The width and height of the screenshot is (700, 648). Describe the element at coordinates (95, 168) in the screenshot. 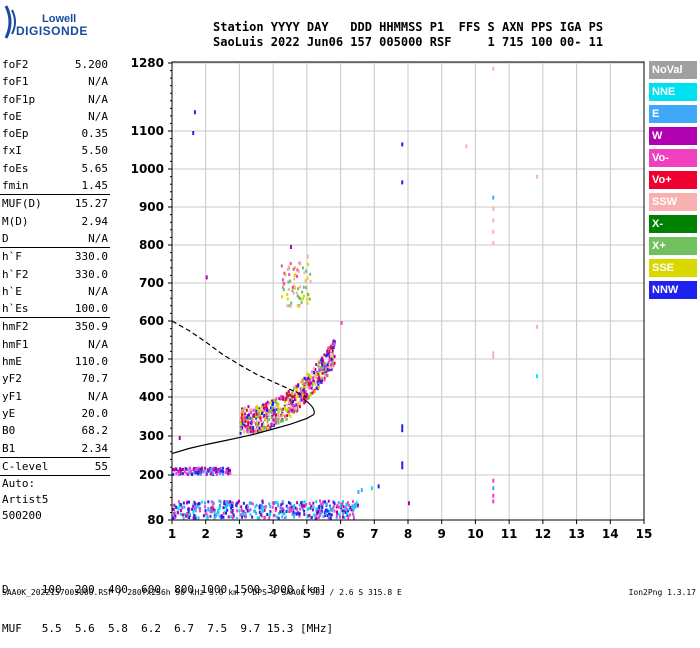

I see `param-value: 5.65` at that location.